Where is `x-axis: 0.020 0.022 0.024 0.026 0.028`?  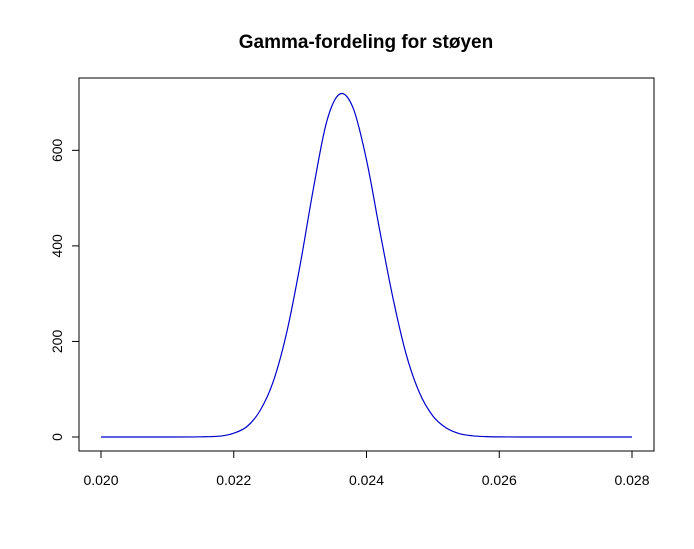
x-axis: 0.020 0.022 0.024 0.026 0.028 is located at coordinates (366, 469).